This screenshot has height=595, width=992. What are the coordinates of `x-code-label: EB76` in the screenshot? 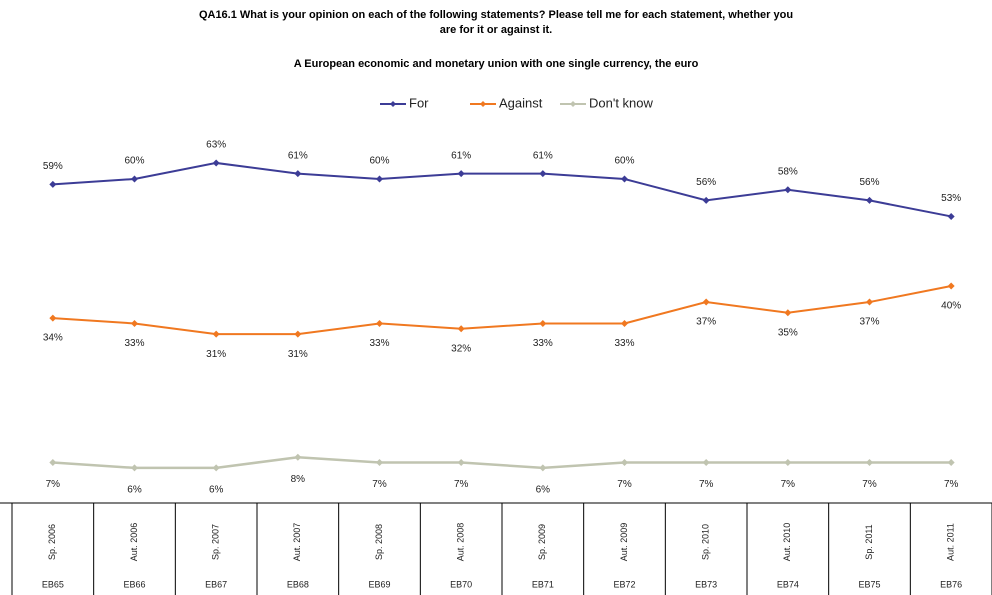 It's located at (951, 584).